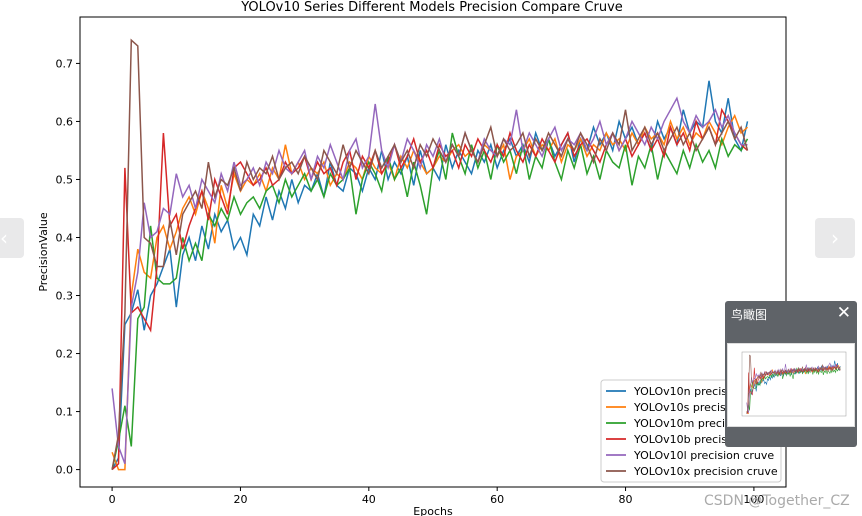 The width and height of the screenshot is (862, 516). I want to click on x-tick-label: 100, so click(753, 499).